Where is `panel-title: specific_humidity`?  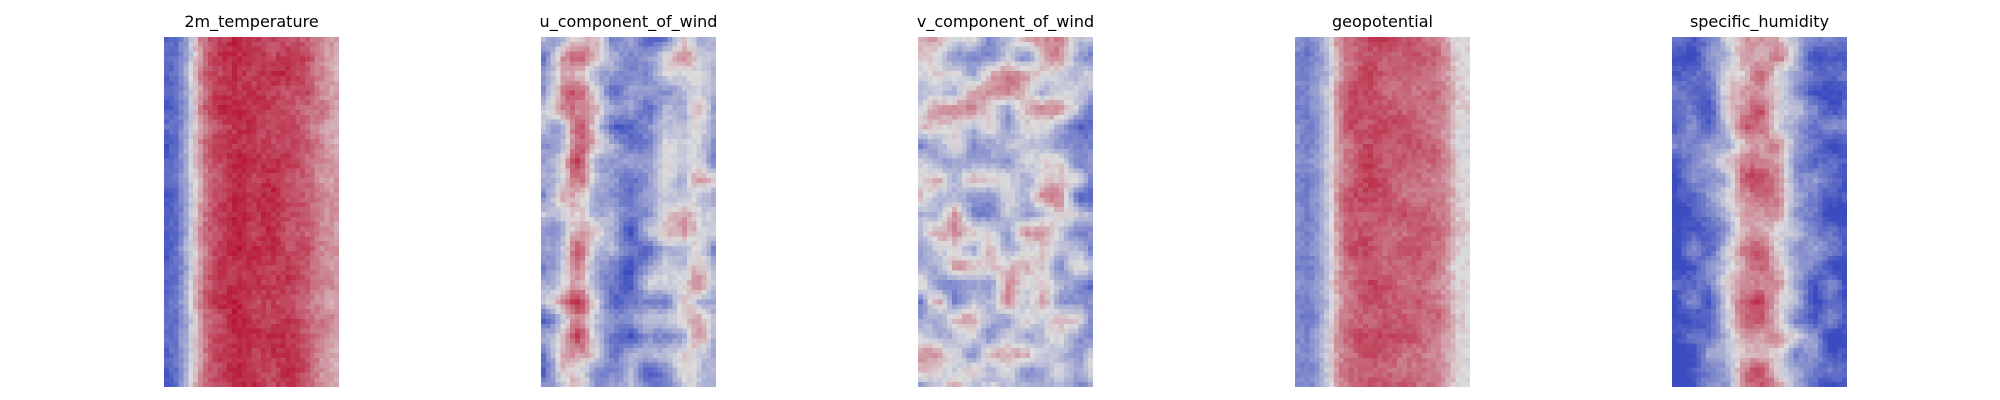 panel-title: specific_humidity is located at coordinates (1759, 21).